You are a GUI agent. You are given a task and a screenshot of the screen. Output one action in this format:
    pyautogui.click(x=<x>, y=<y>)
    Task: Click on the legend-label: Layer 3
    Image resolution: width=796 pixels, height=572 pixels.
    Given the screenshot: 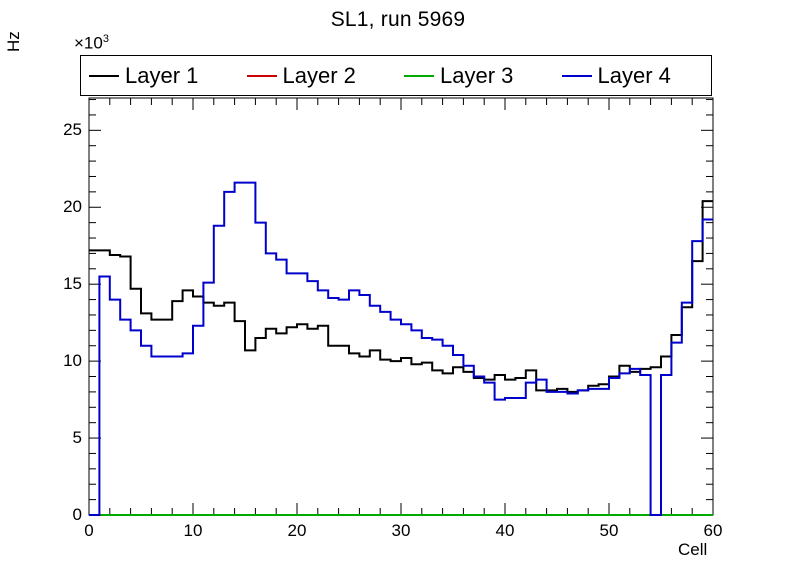 What is the action you would take?
    pyautogui.click(x=477, y=75)
    